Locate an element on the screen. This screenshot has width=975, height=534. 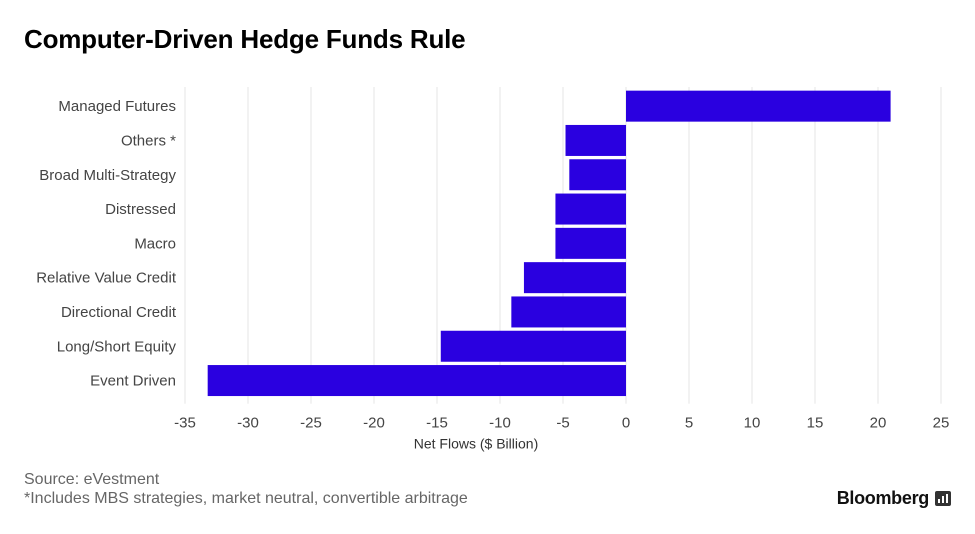
x-tick-label: -30 is located at coordinates (248, 423).